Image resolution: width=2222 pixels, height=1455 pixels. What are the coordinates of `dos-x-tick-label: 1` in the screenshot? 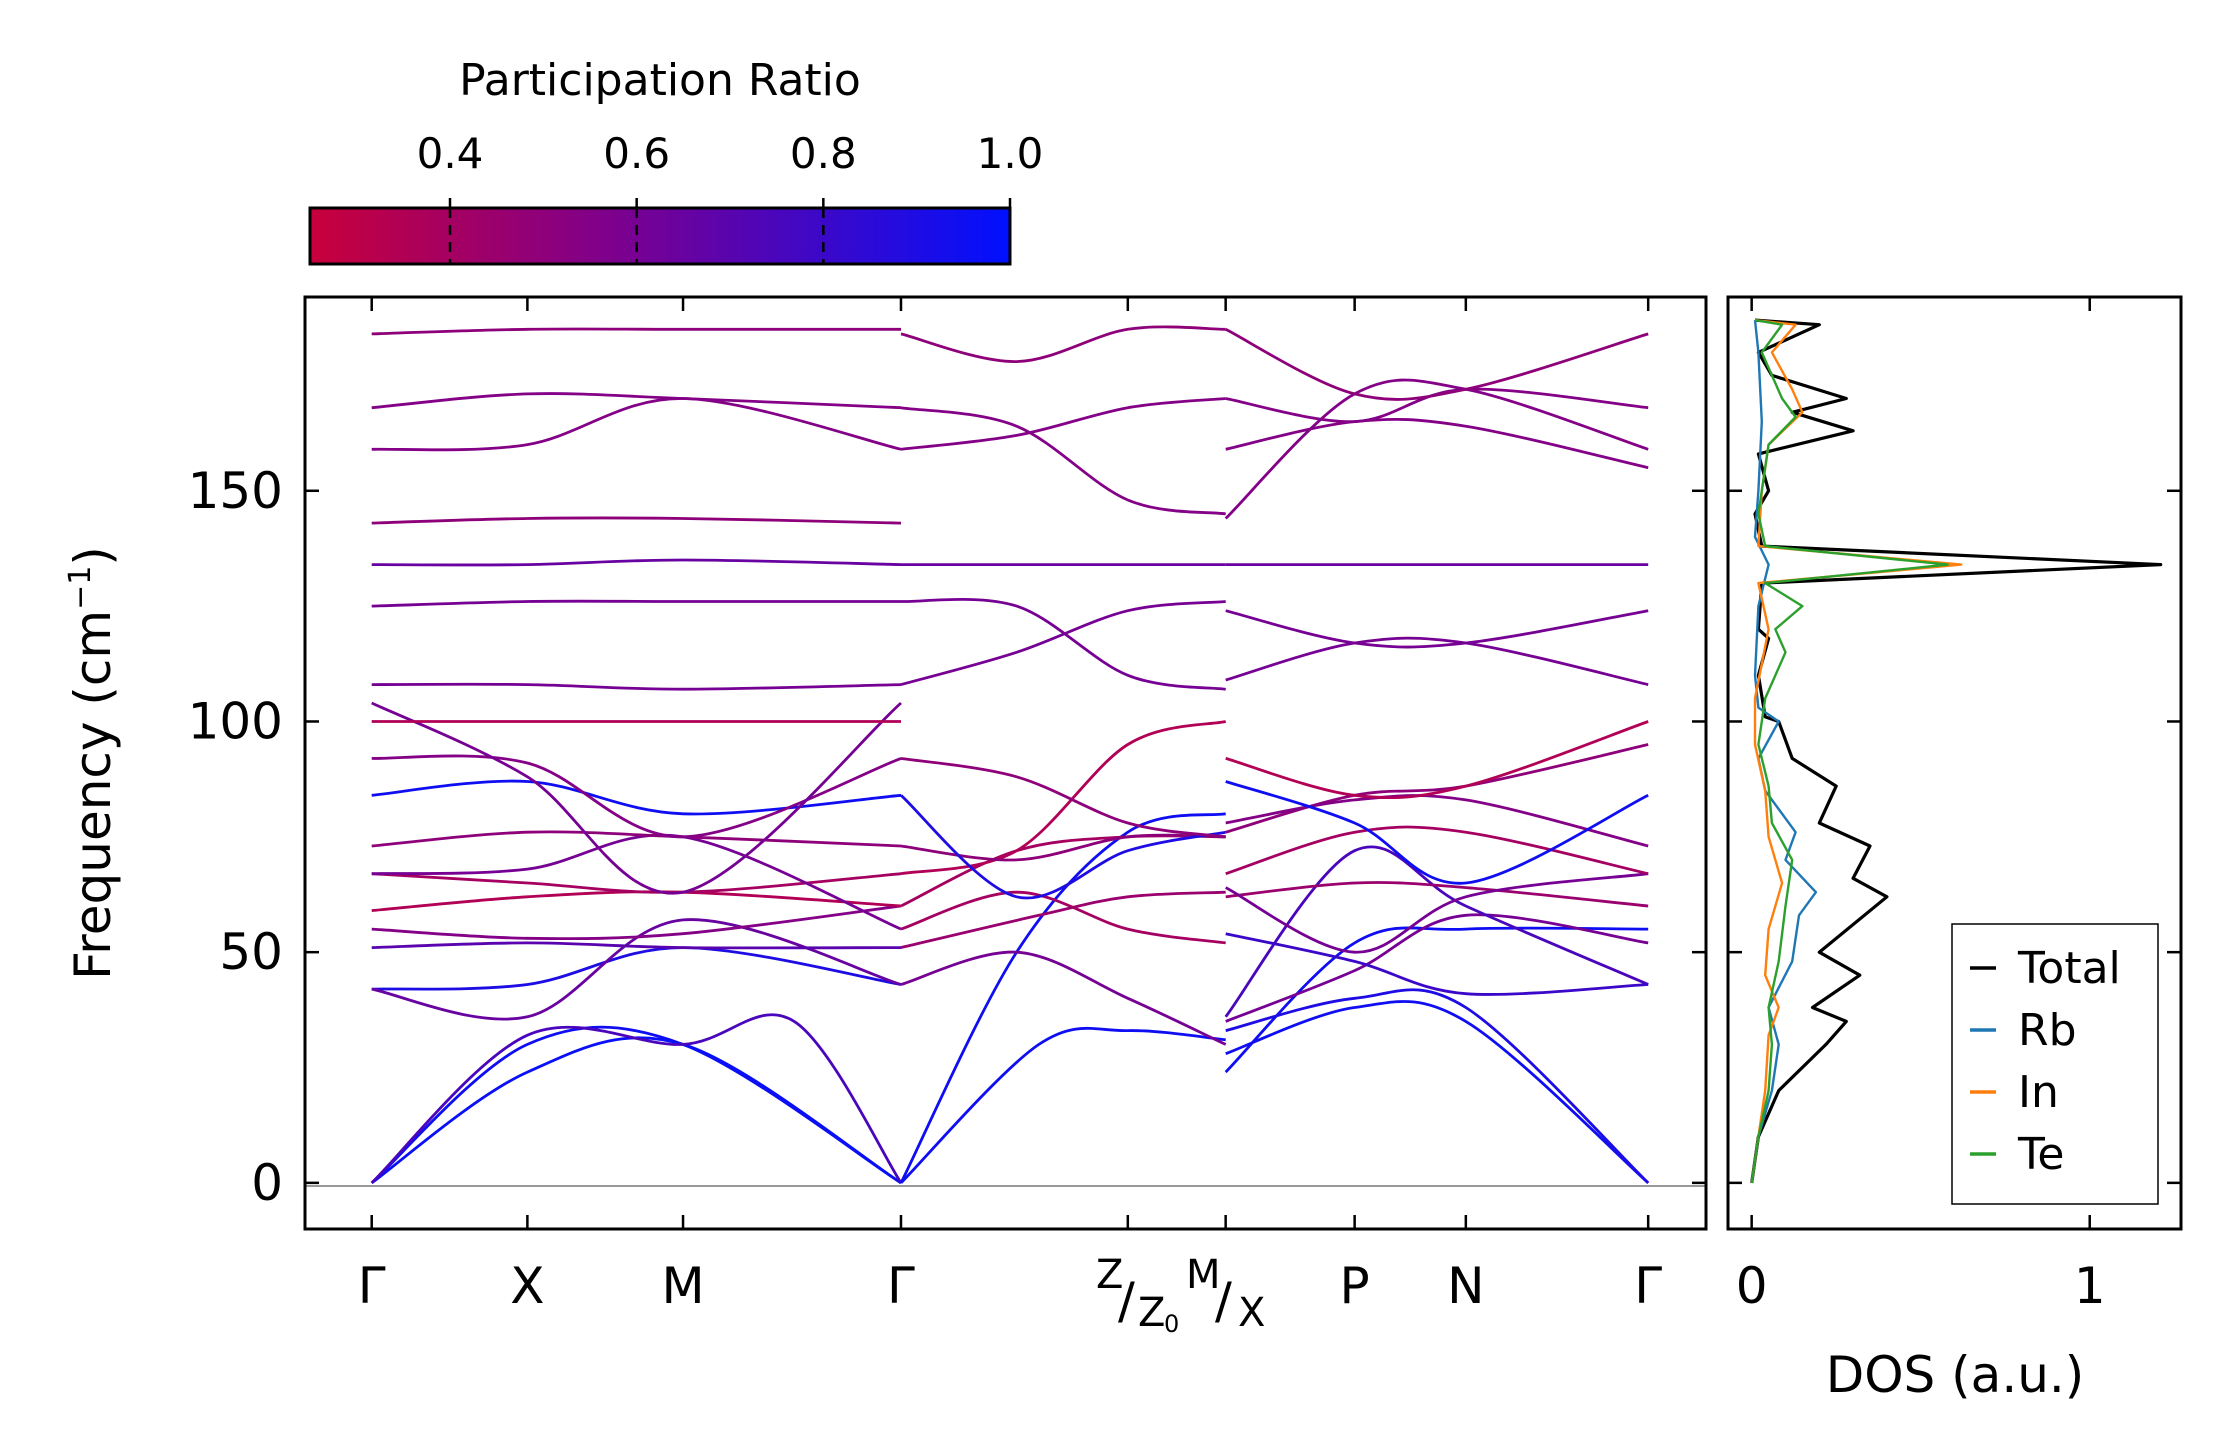 It's located at (2090, 1286).